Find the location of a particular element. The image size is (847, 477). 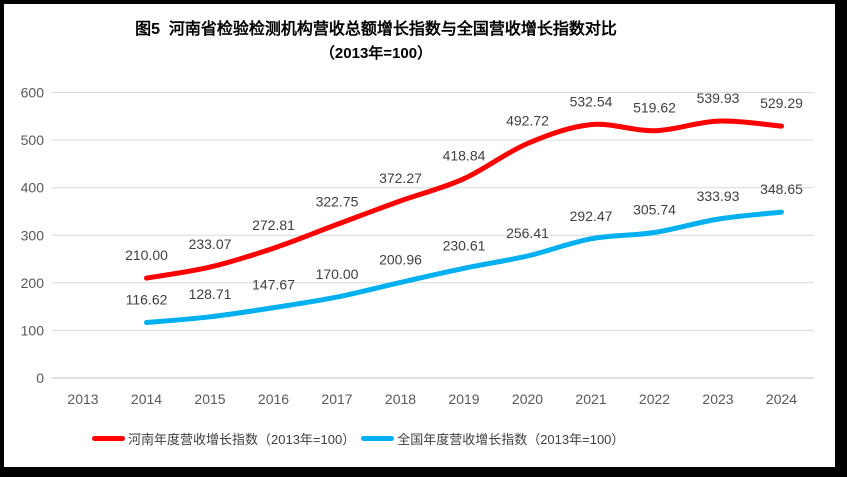

y-tick-label: 400 is located at coordinates (33, 188).